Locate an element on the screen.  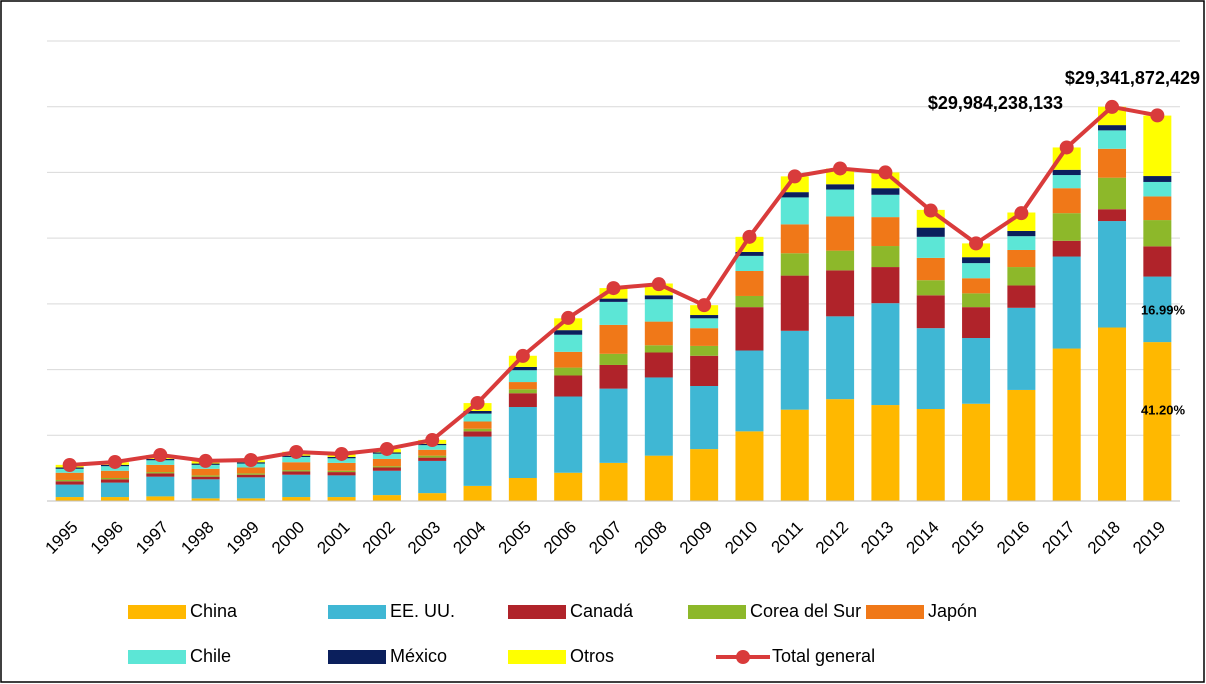
legend-label: Japón is located at coordinates (952, 611).